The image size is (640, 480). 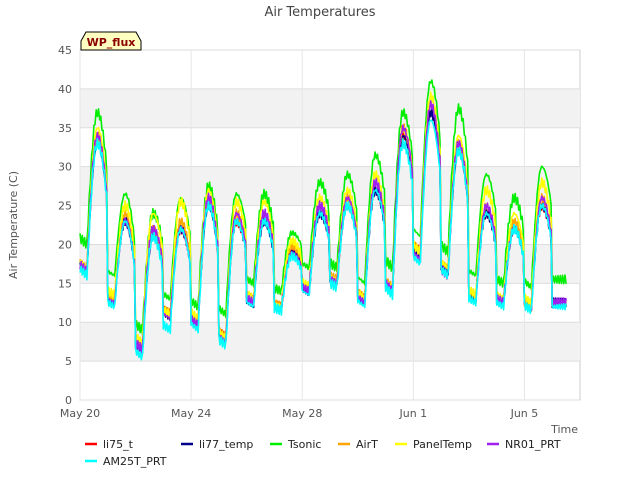 What do you see at coordinates (135, 461) in the screenshot?
I see `legend-label: AM25T_PRT` at bounding box center [135, 461].